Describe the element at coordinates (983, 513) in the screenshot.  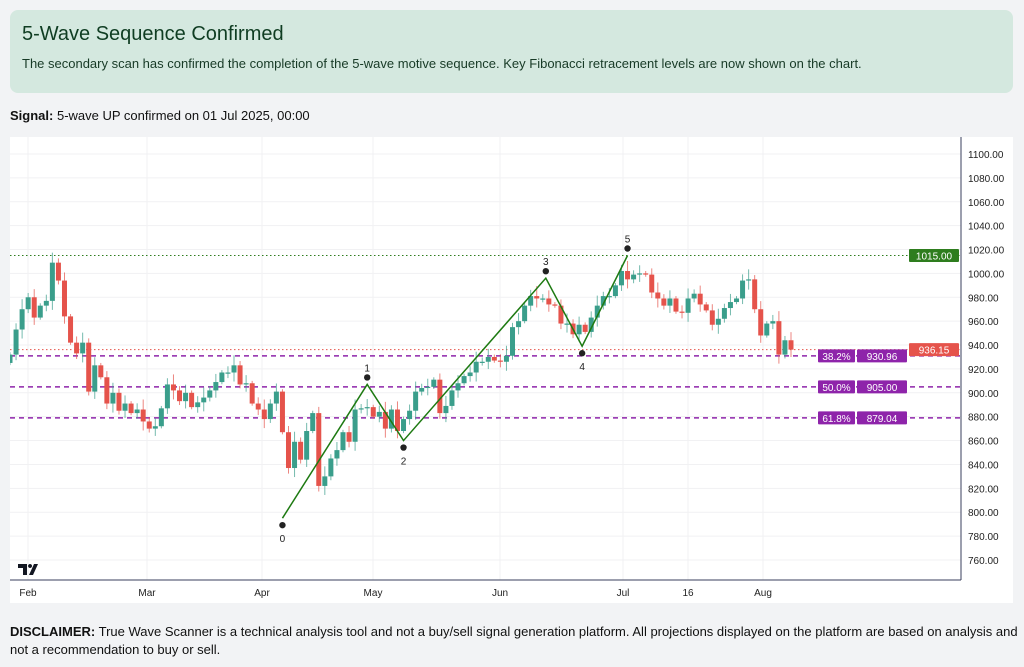
I see `y-tick-label: 800.00` at that location.